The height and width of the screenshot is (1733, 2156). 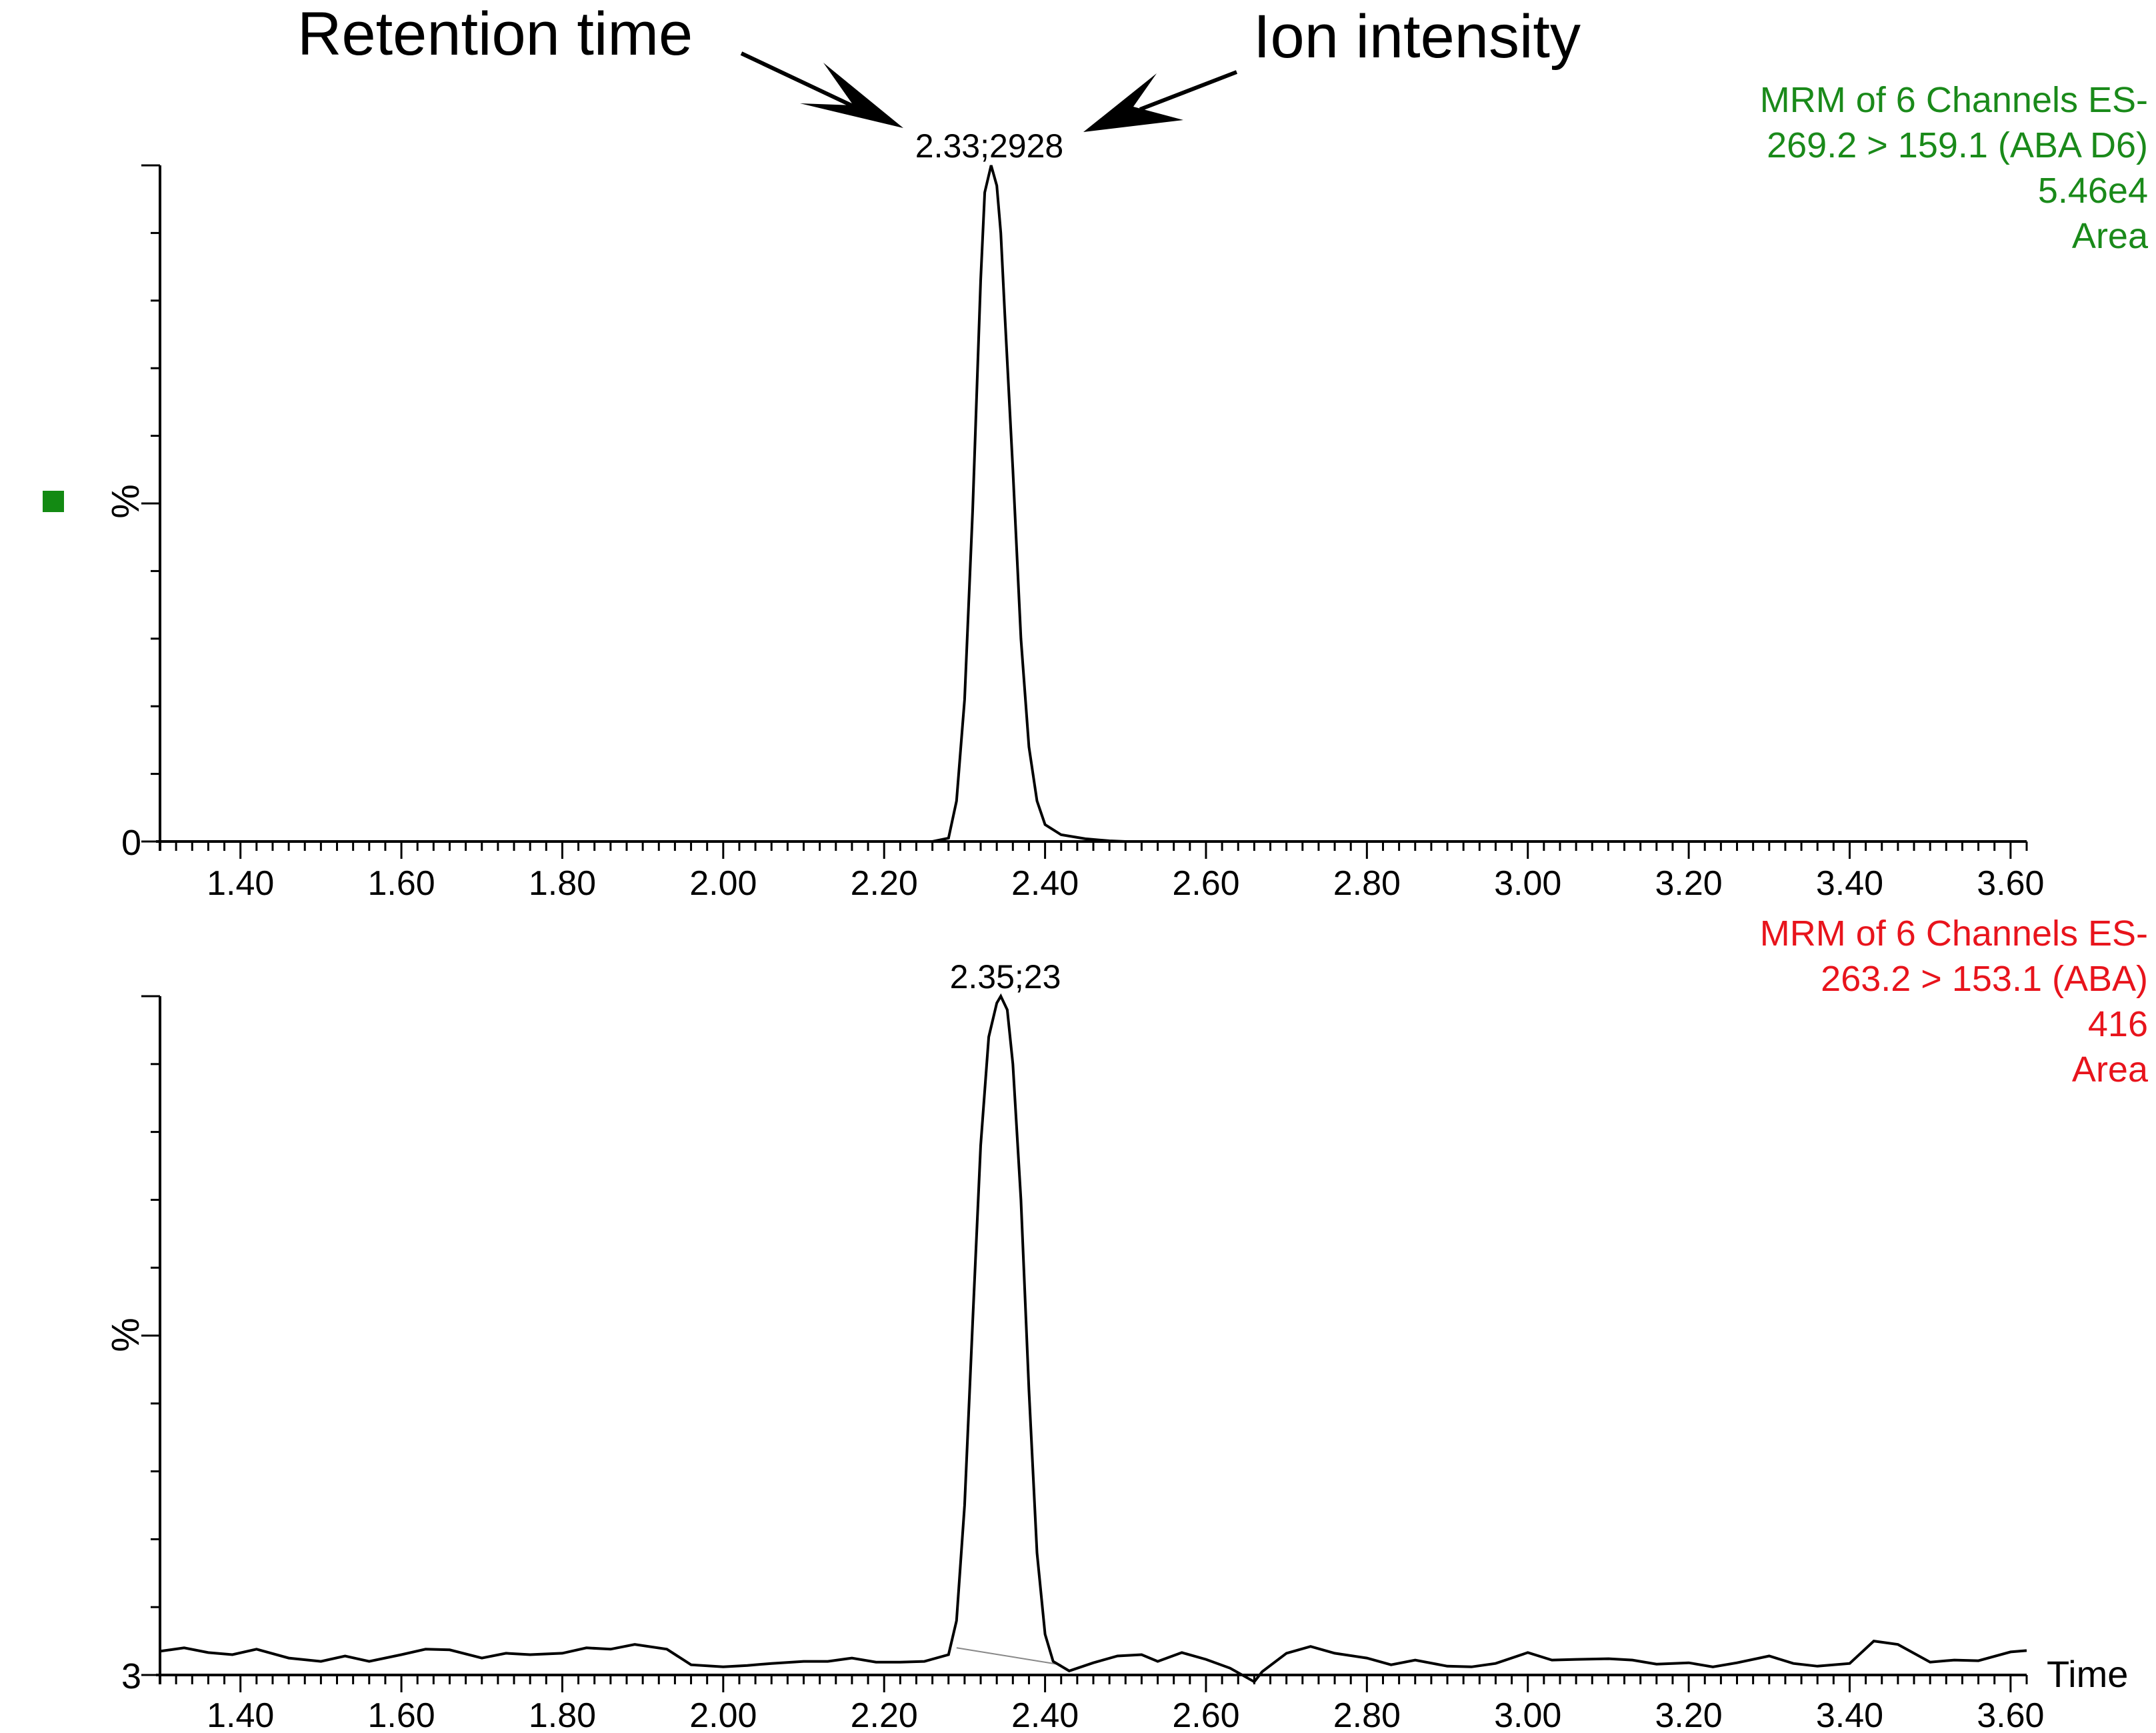 I want to click on y-tick-label: 3, so click(x=131, y=1676).